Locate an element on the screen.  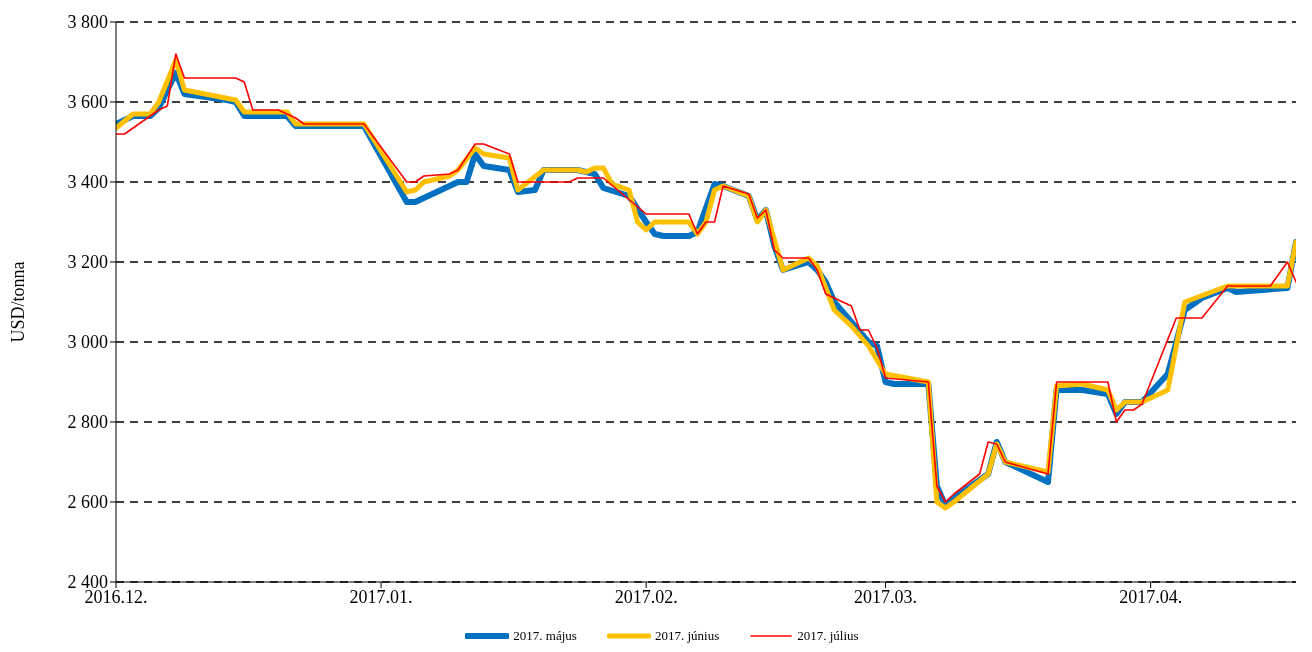
x-tick-label: 2017.03. is located at coordinates (886, 596).